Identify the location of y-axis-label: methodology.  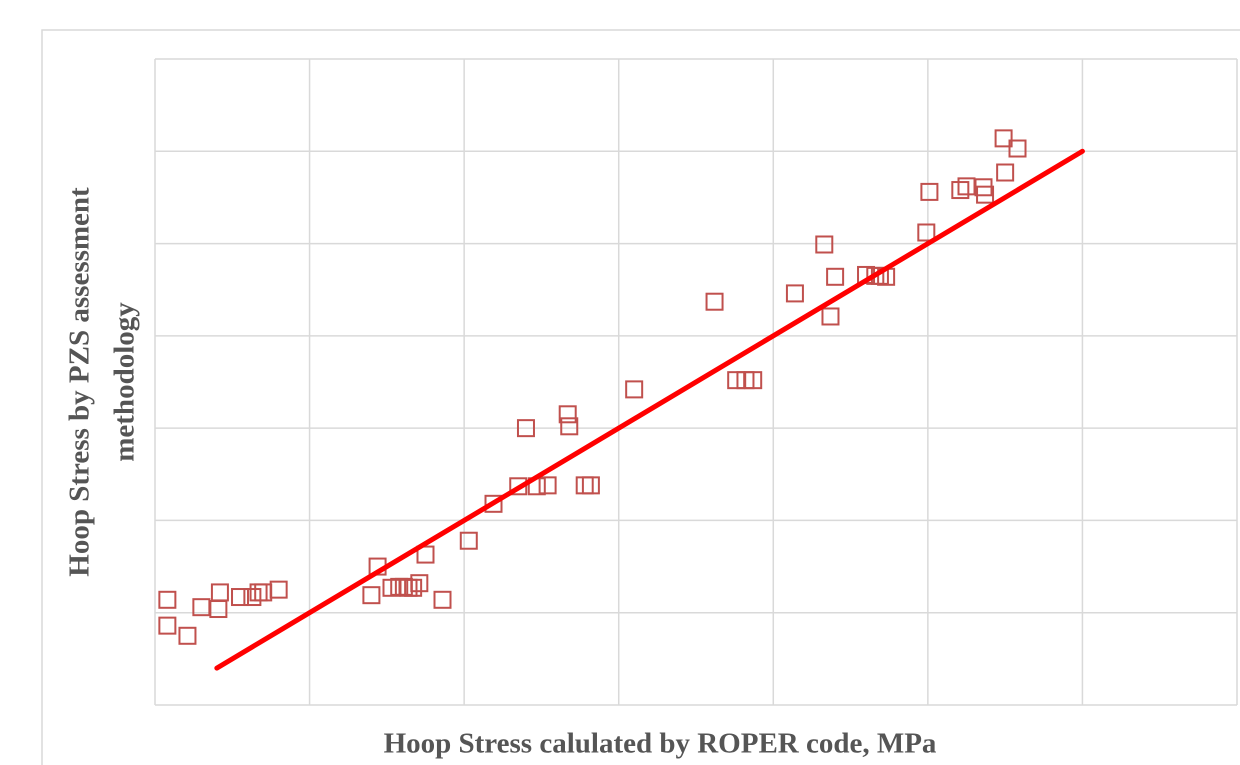
(125, 382).